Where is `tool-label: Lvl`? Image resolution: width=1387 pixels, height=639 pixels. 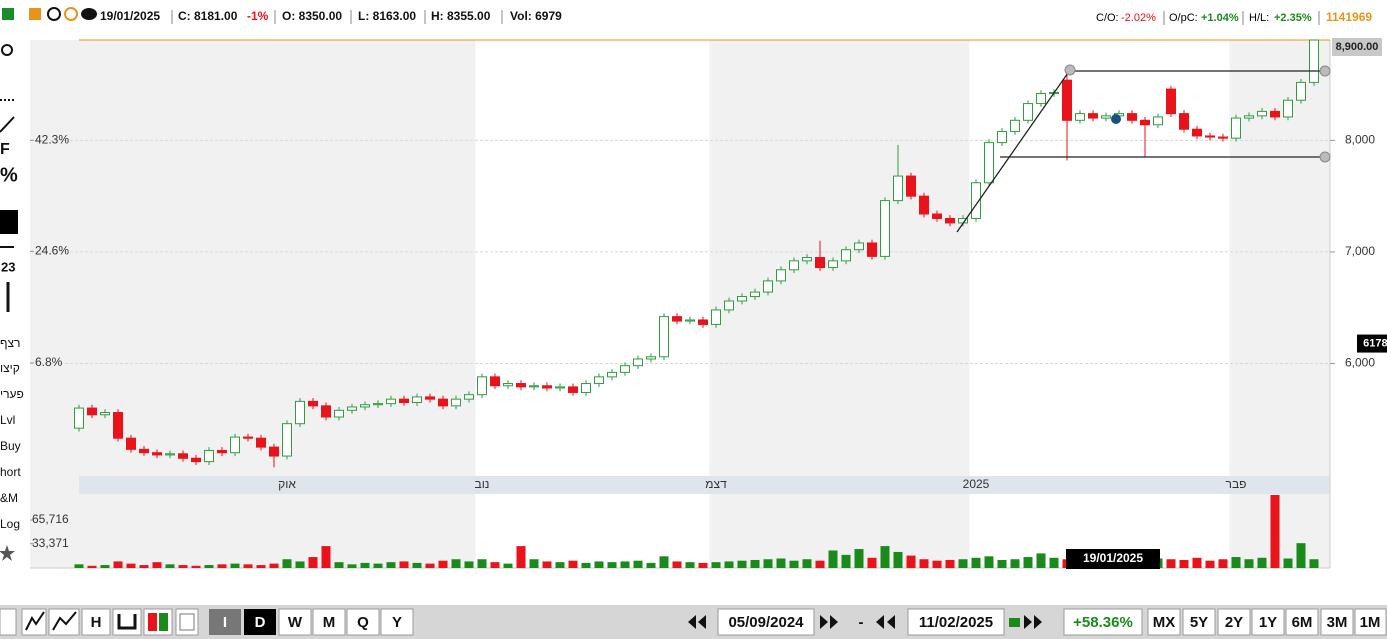 tool-label: Lvl is located at coordinates (7, 420).